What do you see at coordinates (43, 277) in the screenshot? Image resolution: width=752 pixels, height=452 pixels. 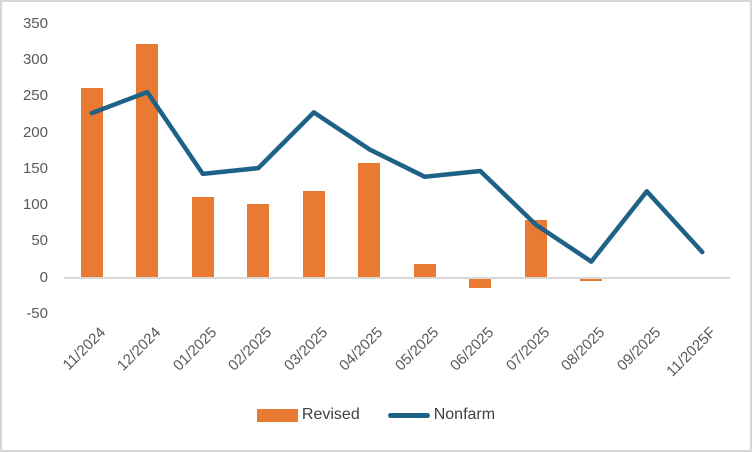 I see `y-tick-label: 0` at bounding box center [43, 277].